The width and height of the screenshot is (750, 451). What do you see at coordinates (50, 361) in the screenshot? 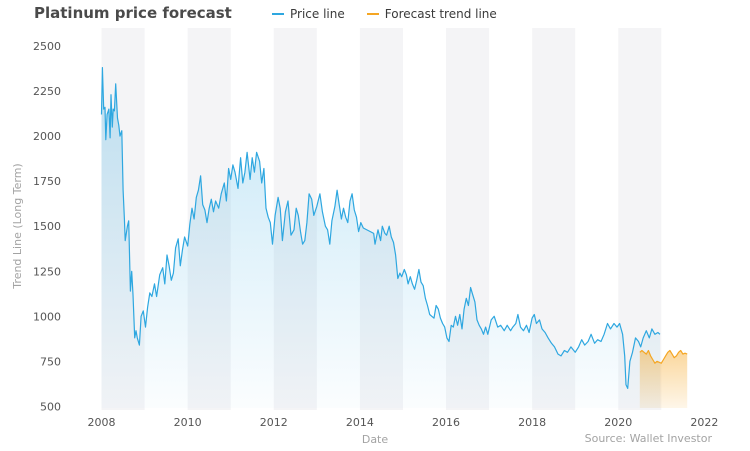
I see `y-tick-label: 750` at bounding box center [50, 361].